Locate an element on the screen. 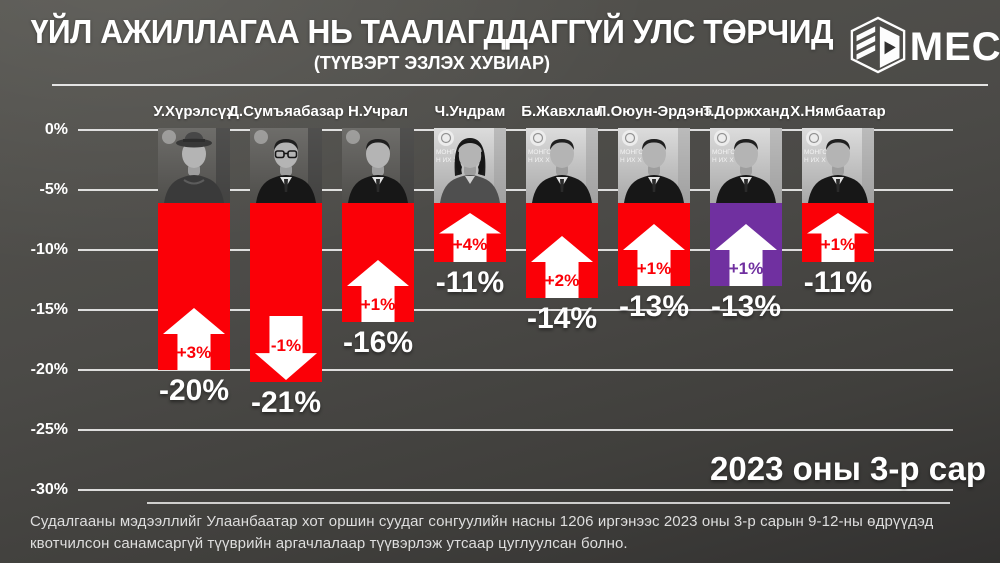 This screenshot has height=563, width=1000. mec-cube-icon is located at coordinates (878, 47).